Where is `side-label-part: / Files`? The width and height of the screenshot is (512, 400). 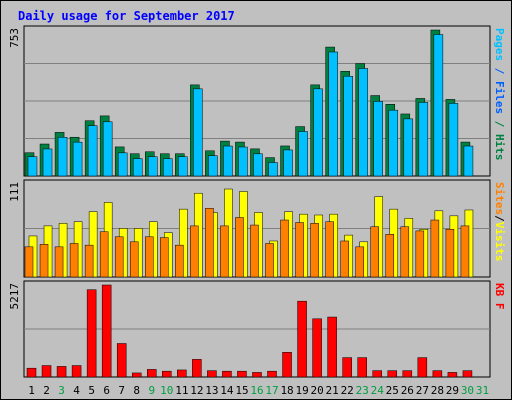 side-label-part: / Files is located at coordinates (499, 87).